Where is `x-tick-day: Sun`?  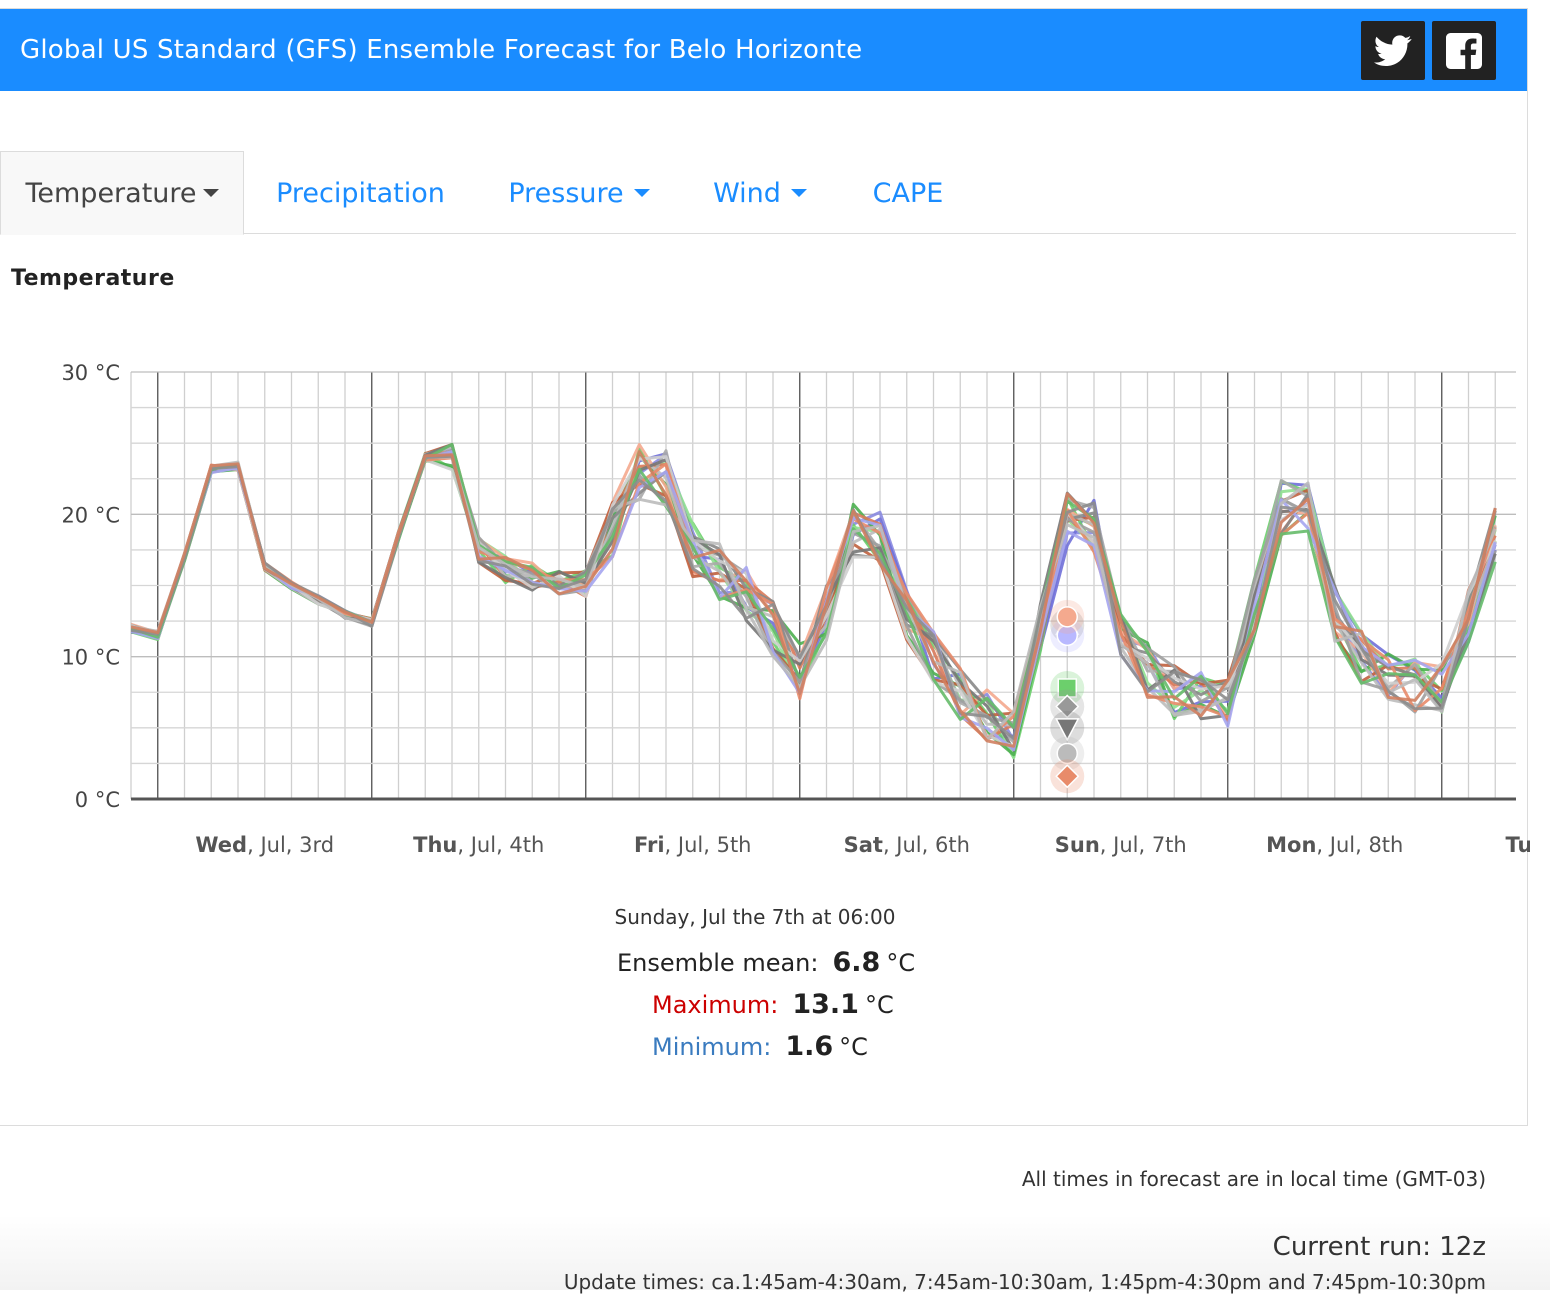 x-tick-day: Sun is located at coordinates (1077, 845).